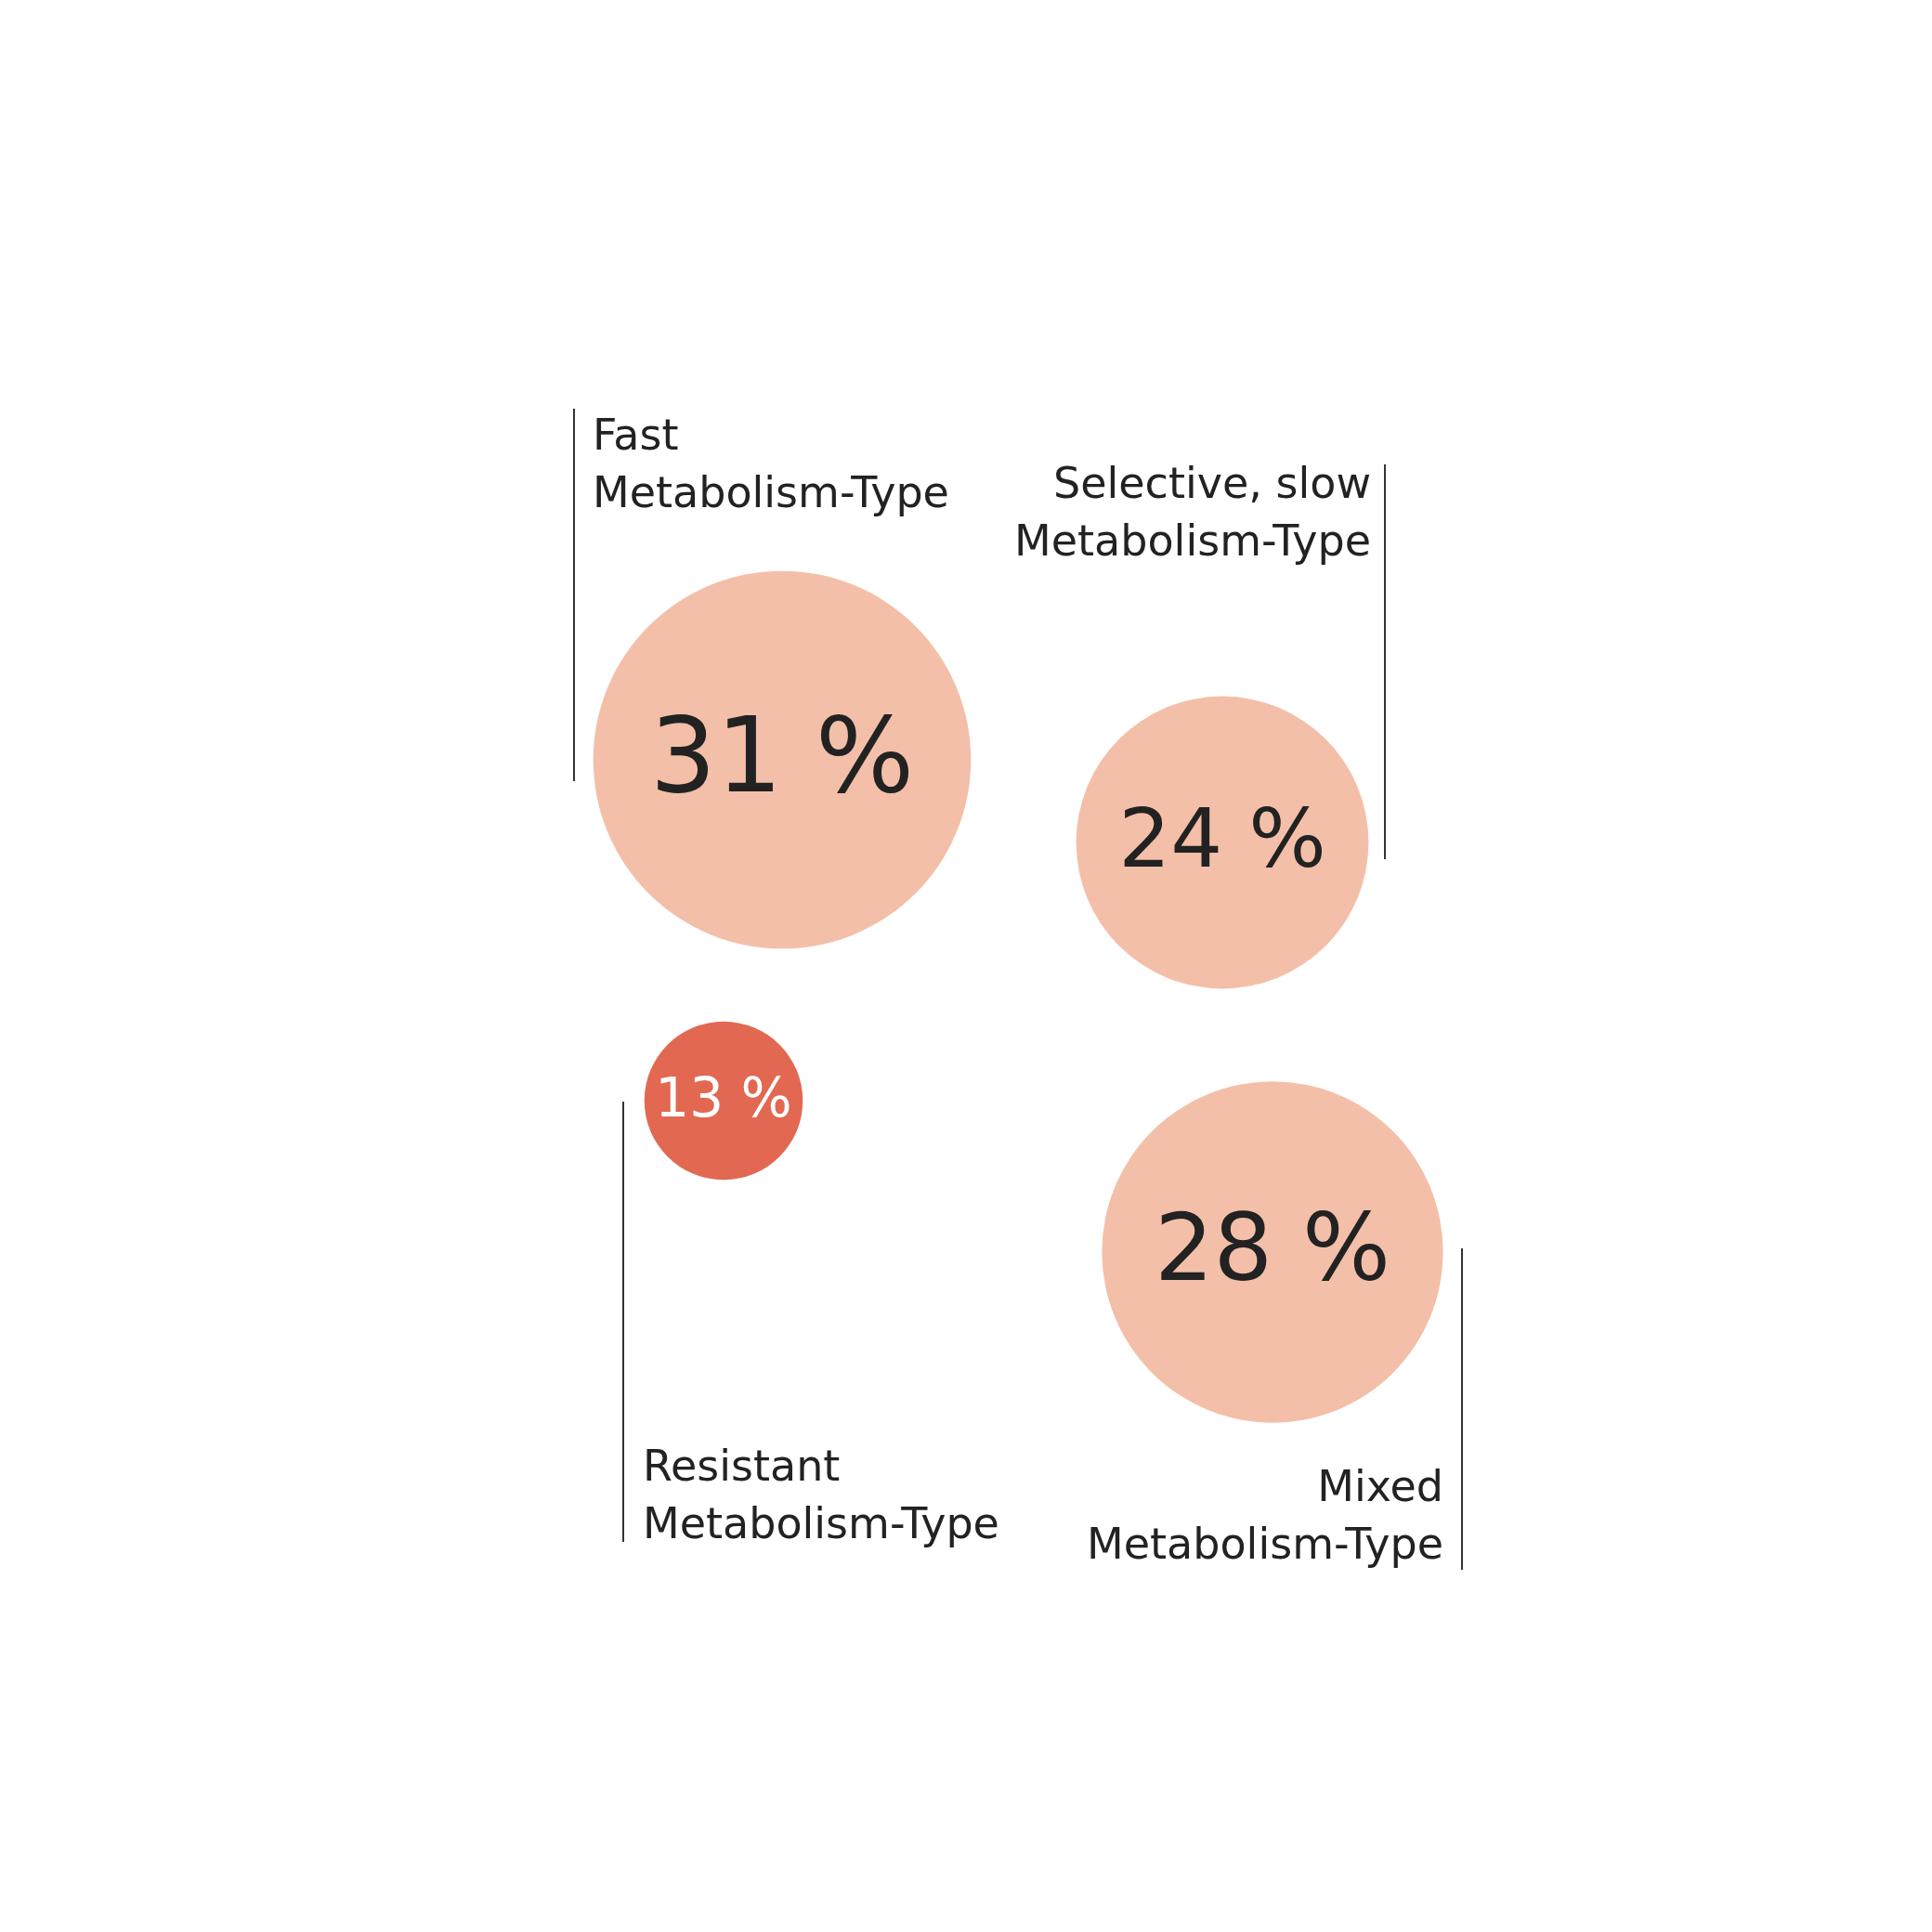 Image resolution: width=1932 pixels, height=1932 pixels. What do you see at coordinates (782, 755) in the screenshot?
I see `data-label: 31 %` at bounding box center [782, 755].